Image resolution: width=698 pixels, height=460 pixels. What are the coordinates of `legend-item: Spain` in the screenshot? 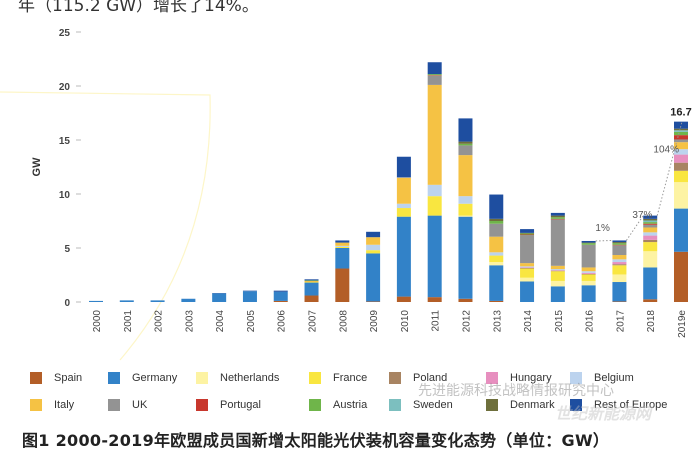 It's located at (56, 378).